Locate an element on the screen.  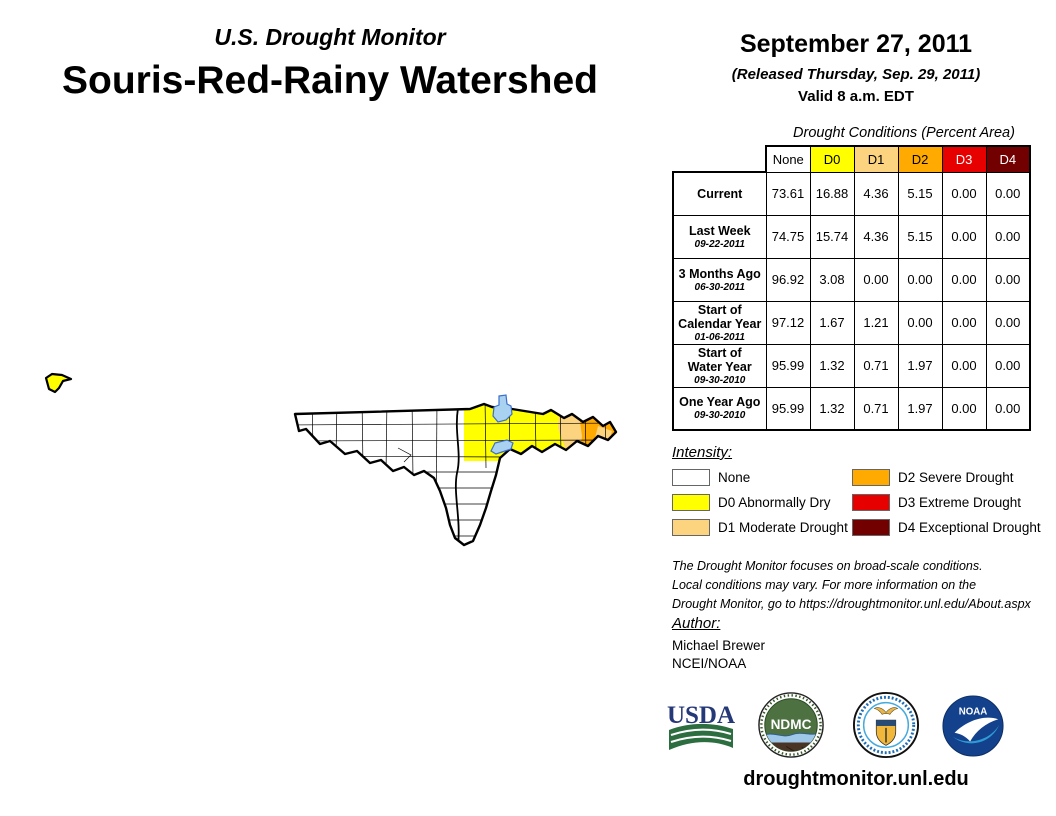
watershed-map-svg is located at coordinates (455, 470).